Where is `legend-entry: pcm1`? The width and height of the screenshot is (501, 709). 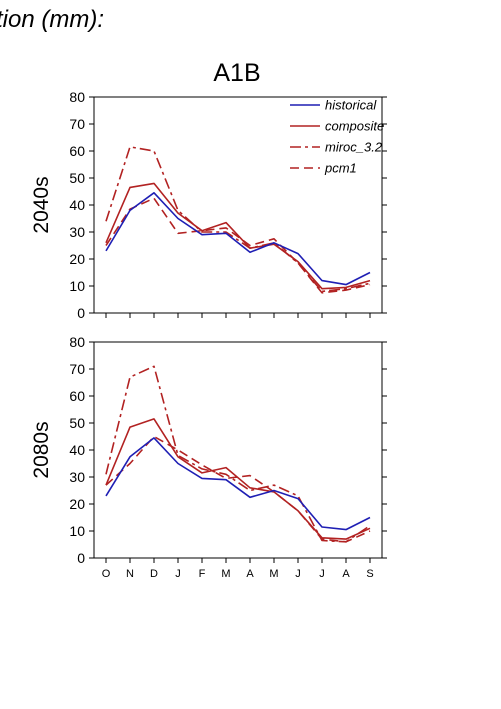
legend-entry: pcm1 is located at coordinates (340, 168).